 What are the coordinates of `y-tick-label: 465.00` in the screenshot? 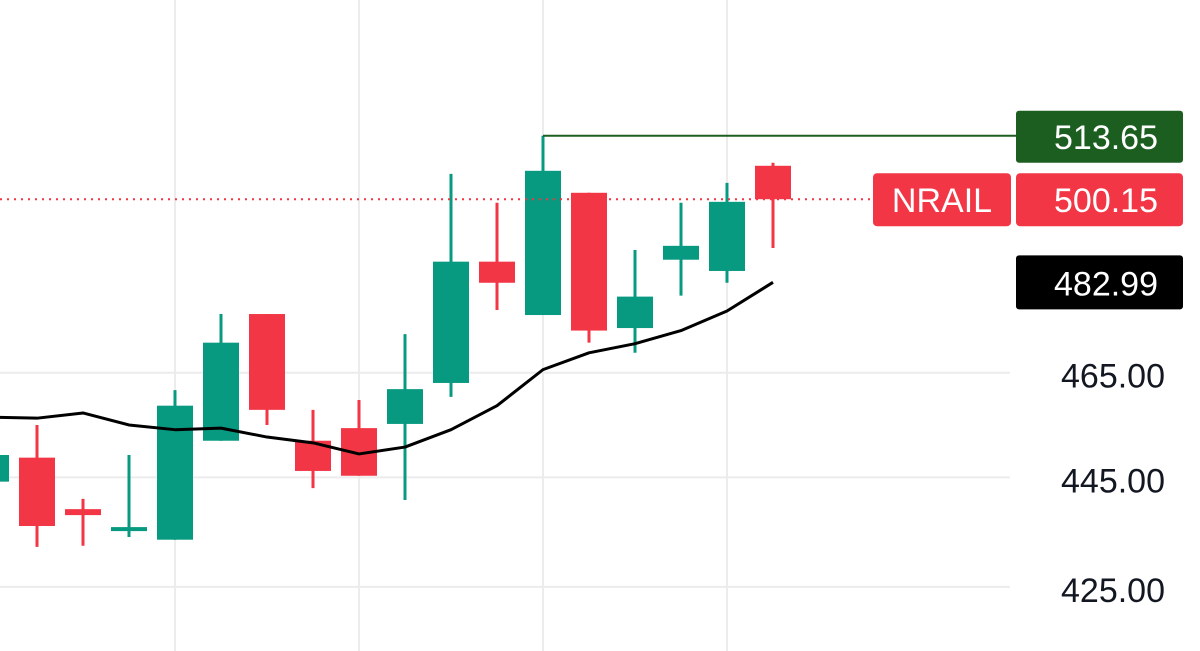 It's located at (1113, 377).